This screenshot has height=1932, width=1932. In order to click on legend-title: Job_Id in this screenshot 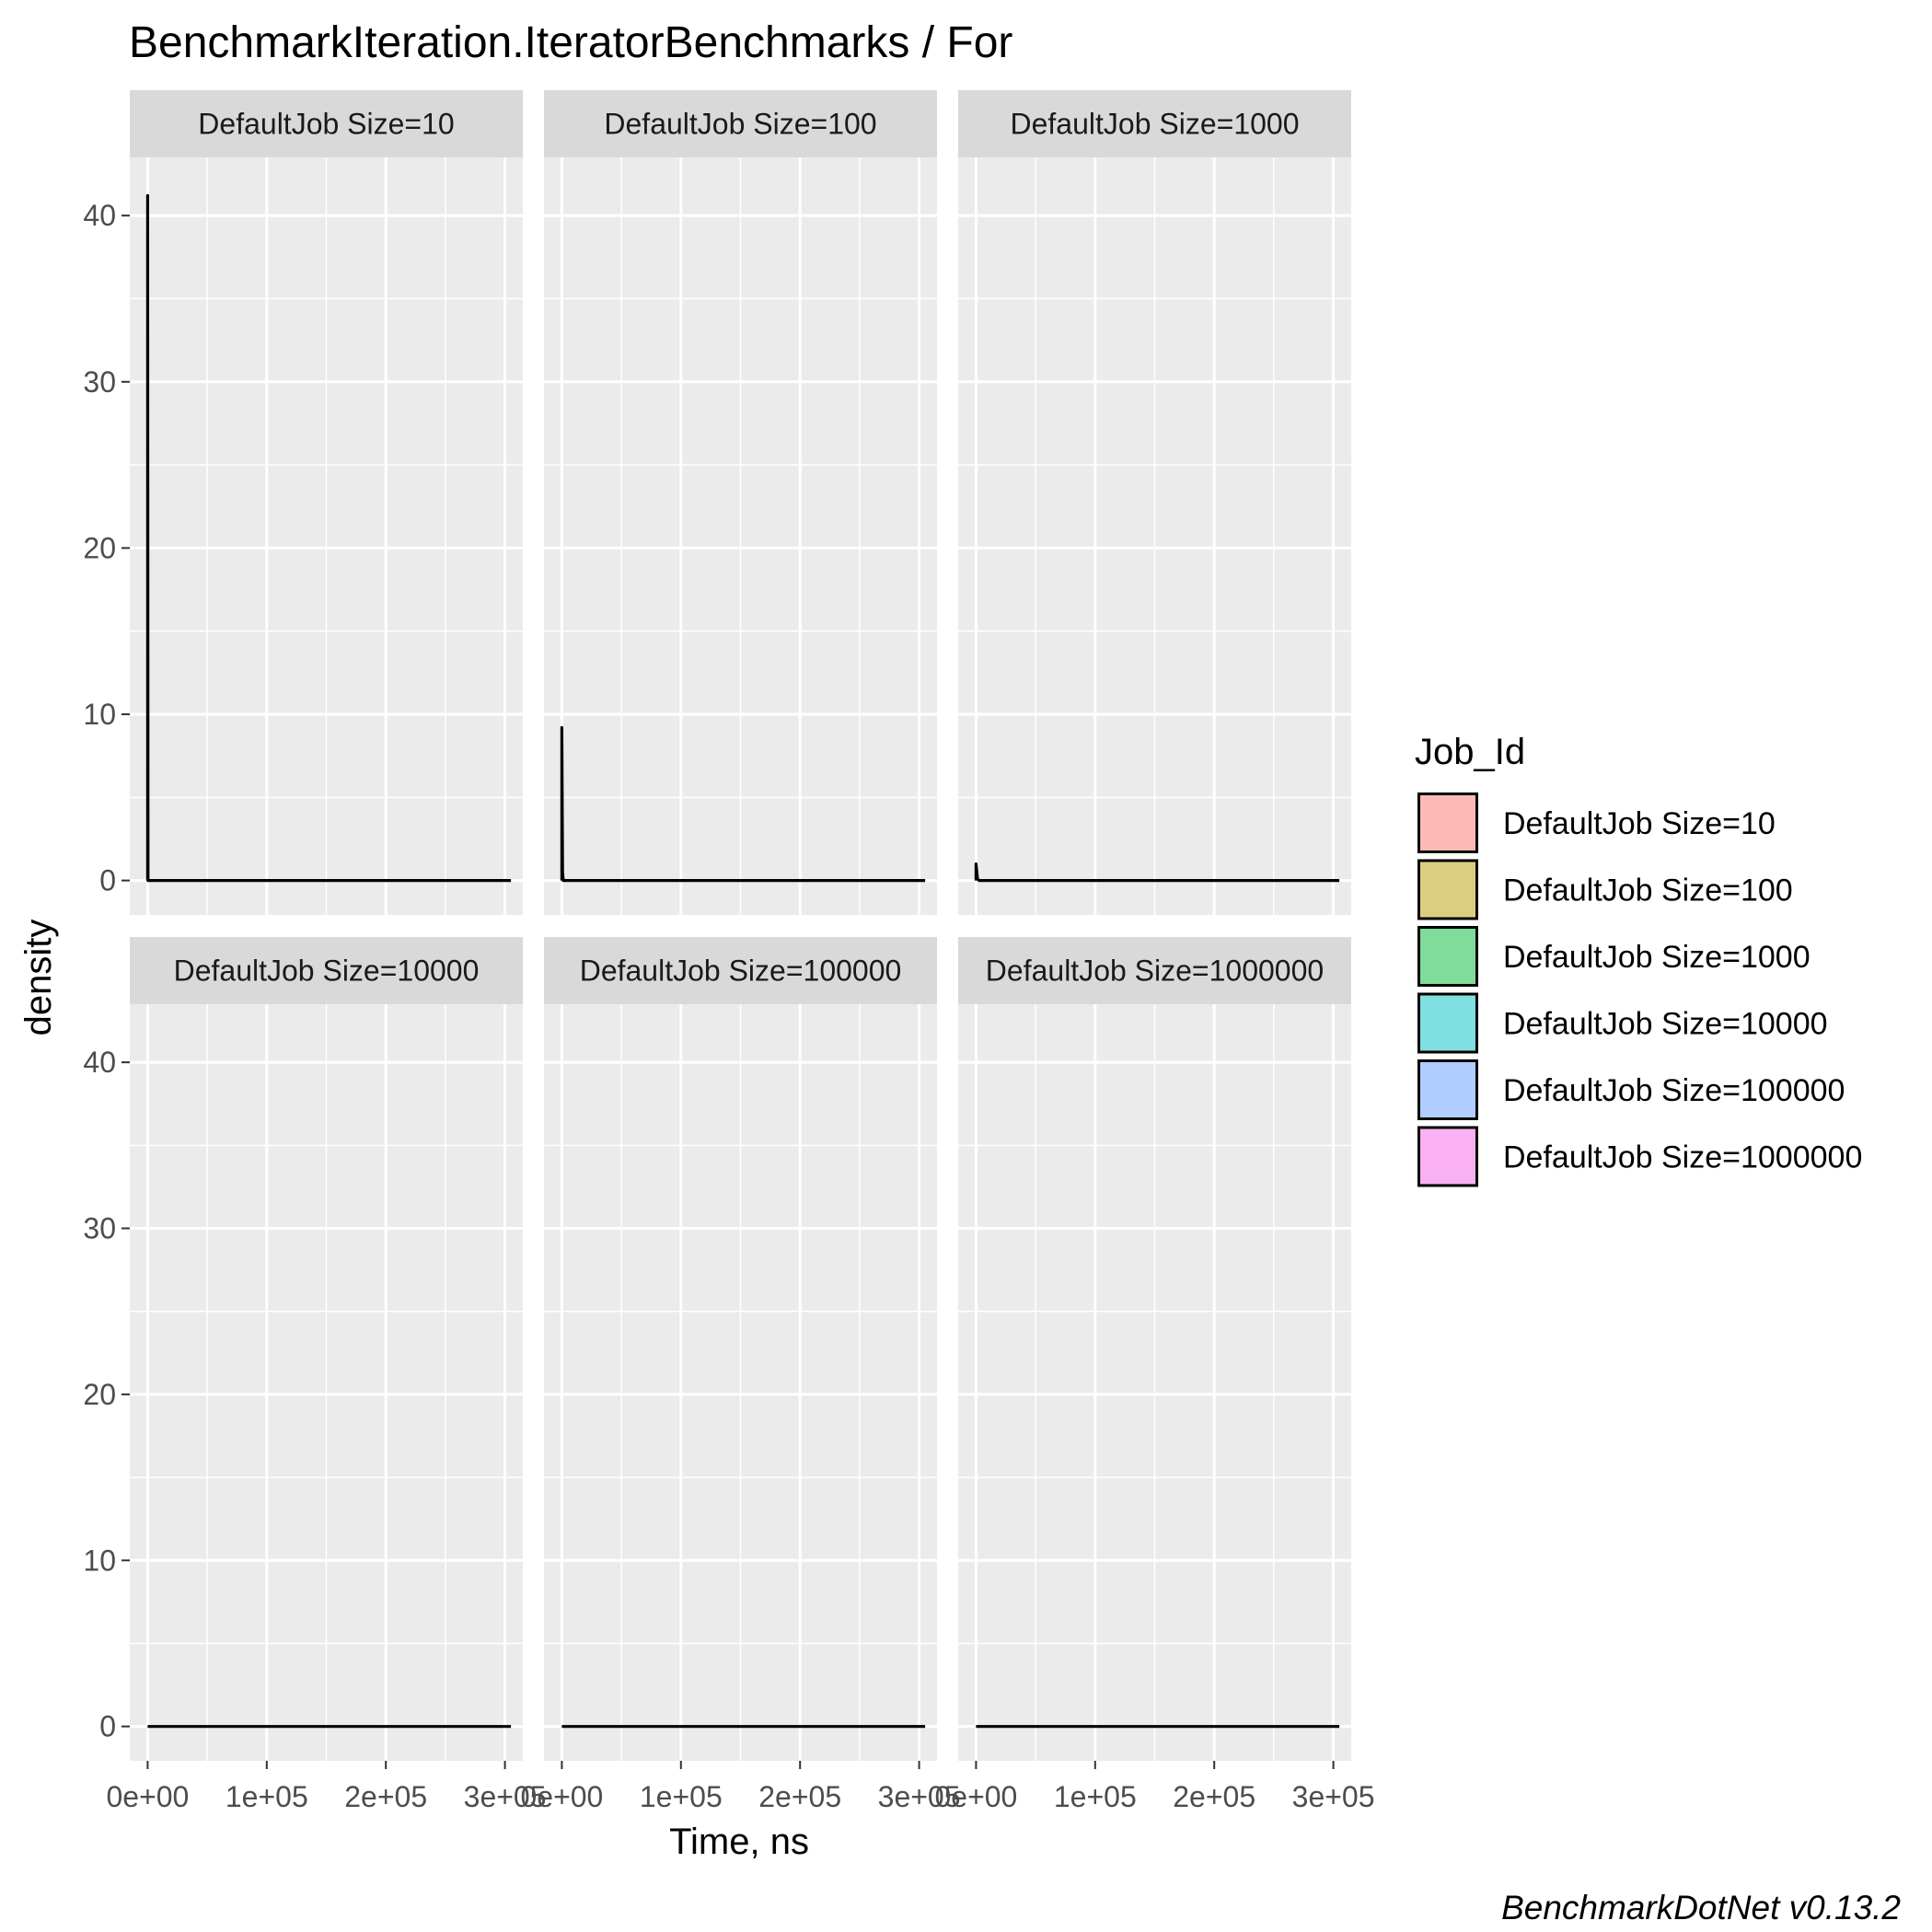, I will do `click(1470, 752)`.